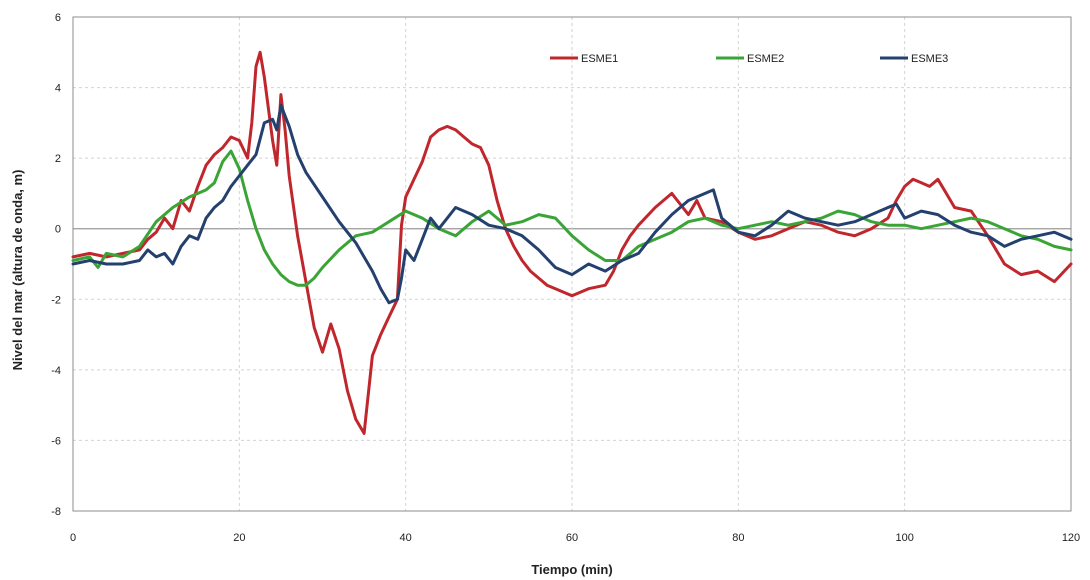 The width and height of the screenshot is (1090, 580). What do you see at coordinates (56, 441) in the screenshot?
I see `y-tick-label: -6` at bounding box center [56, 441].